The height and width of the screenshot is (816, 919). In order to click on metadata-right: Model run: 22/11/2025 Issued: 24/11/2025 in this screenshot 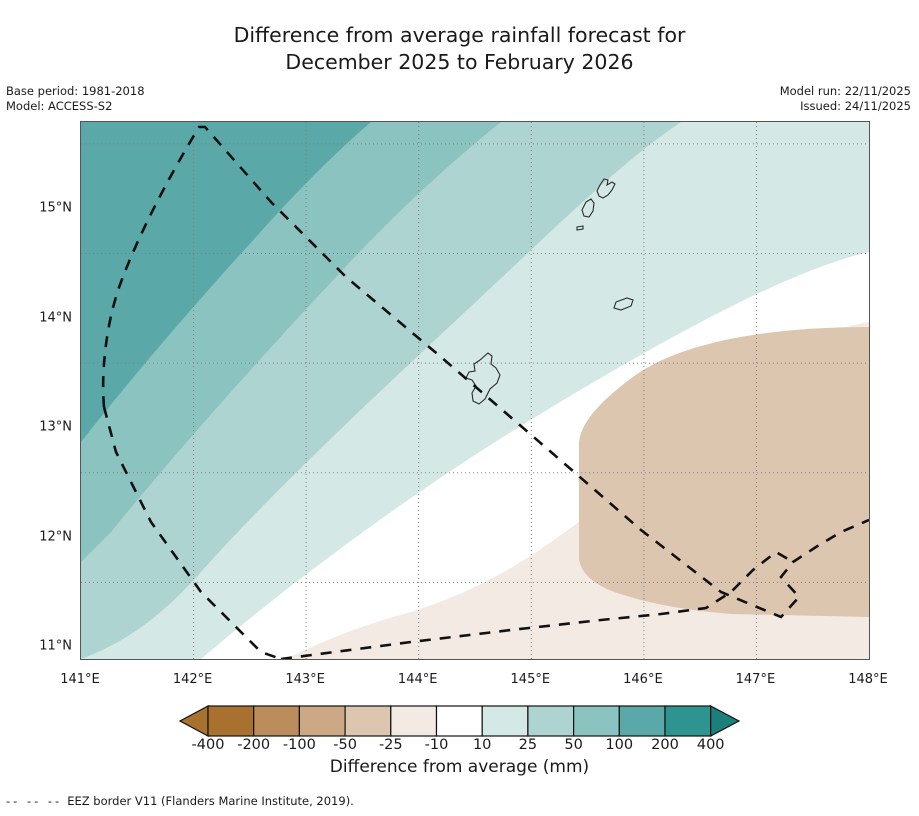, I will do `click(845, 99)`.